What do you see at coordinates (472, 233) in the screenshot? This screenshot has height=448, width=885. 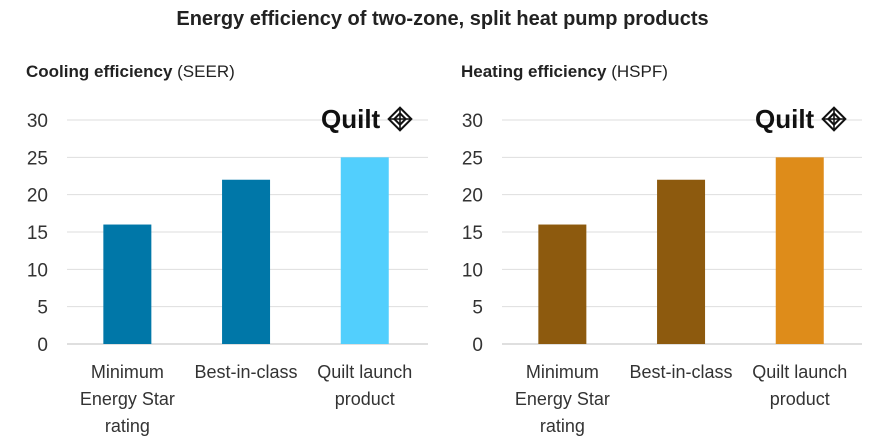 I see `heating-ytick-label: 15` at bounding box center [472, 233].